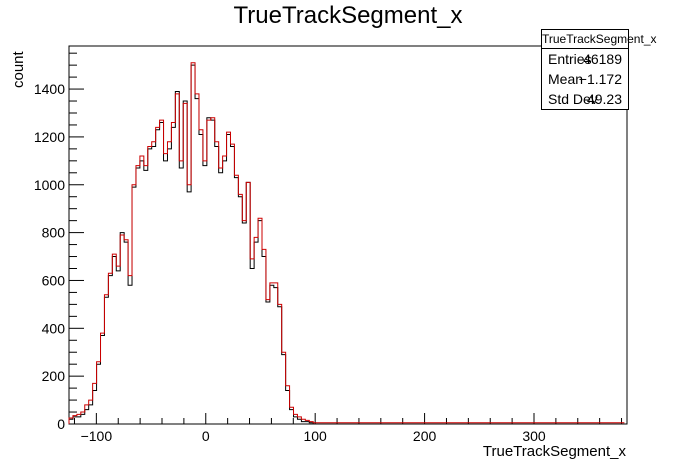 The height and width of the screenshot is (472, 696). What do you see at coordinates (49, 137) in the screenshot?
I see `y-tick-label: 1200` at bounding box center [49, 137].